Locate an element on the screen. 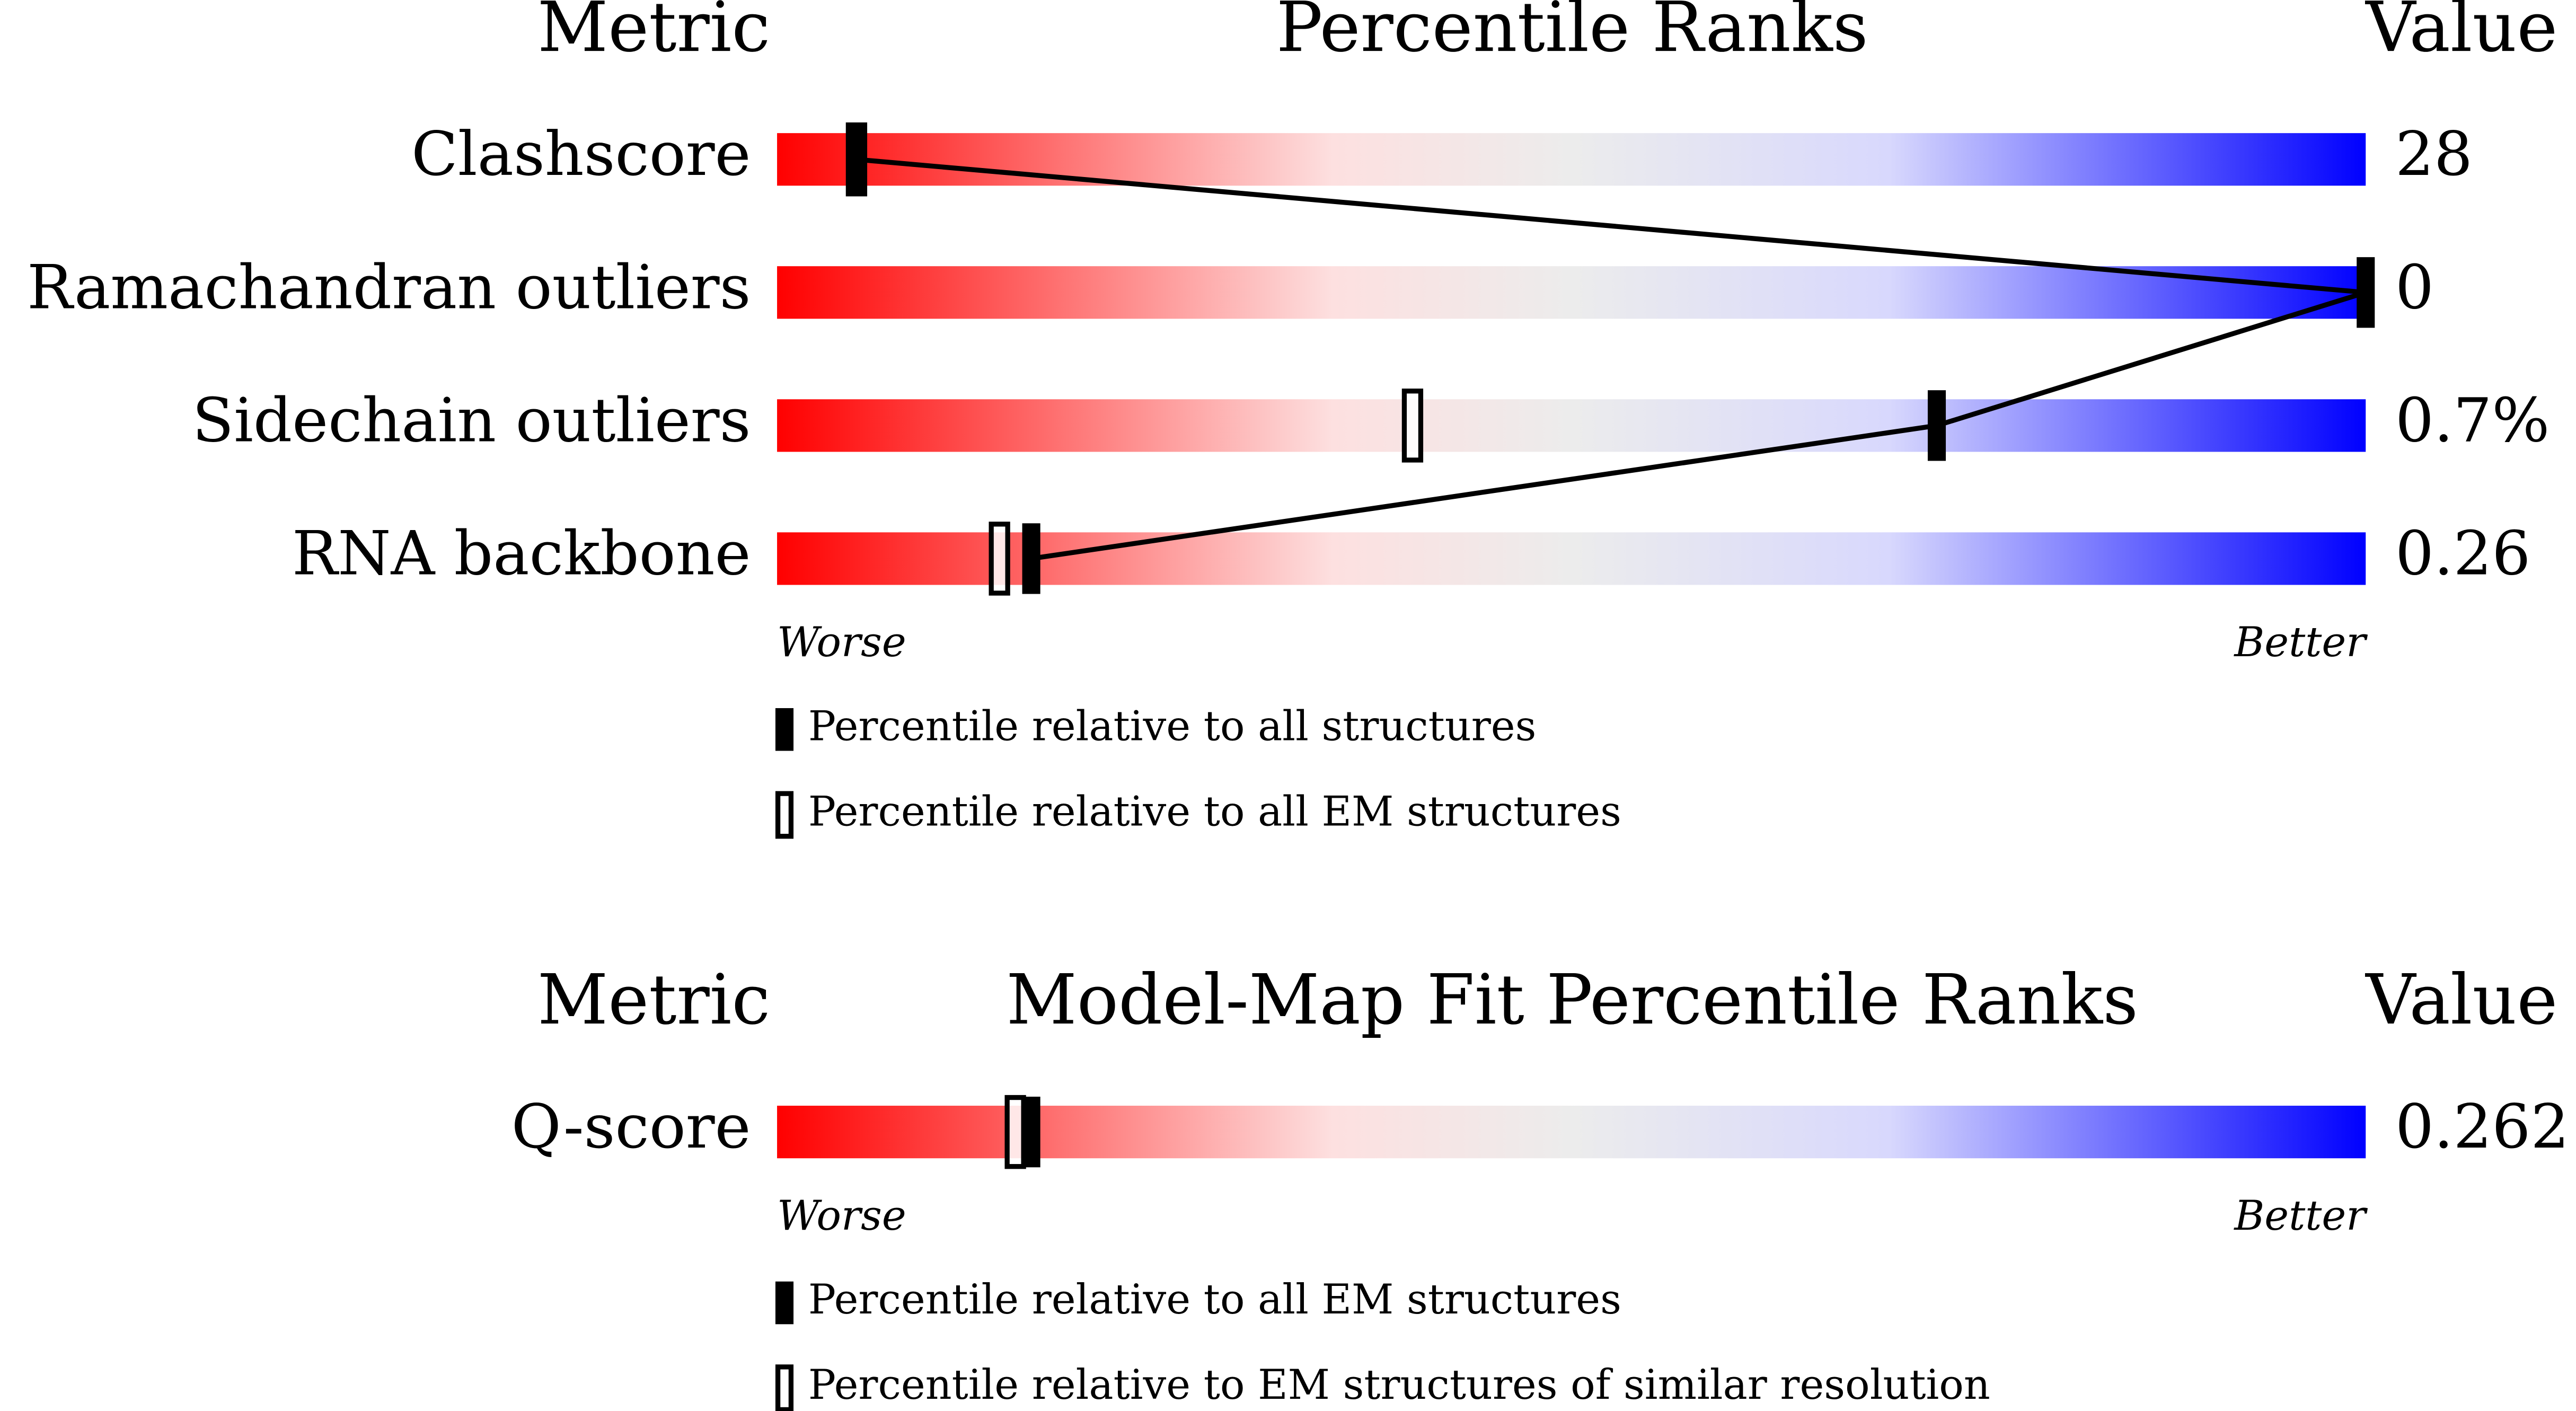 The image size is (2576, 1411). metric-label: RNA backbone is located at coordinates (521, 554).